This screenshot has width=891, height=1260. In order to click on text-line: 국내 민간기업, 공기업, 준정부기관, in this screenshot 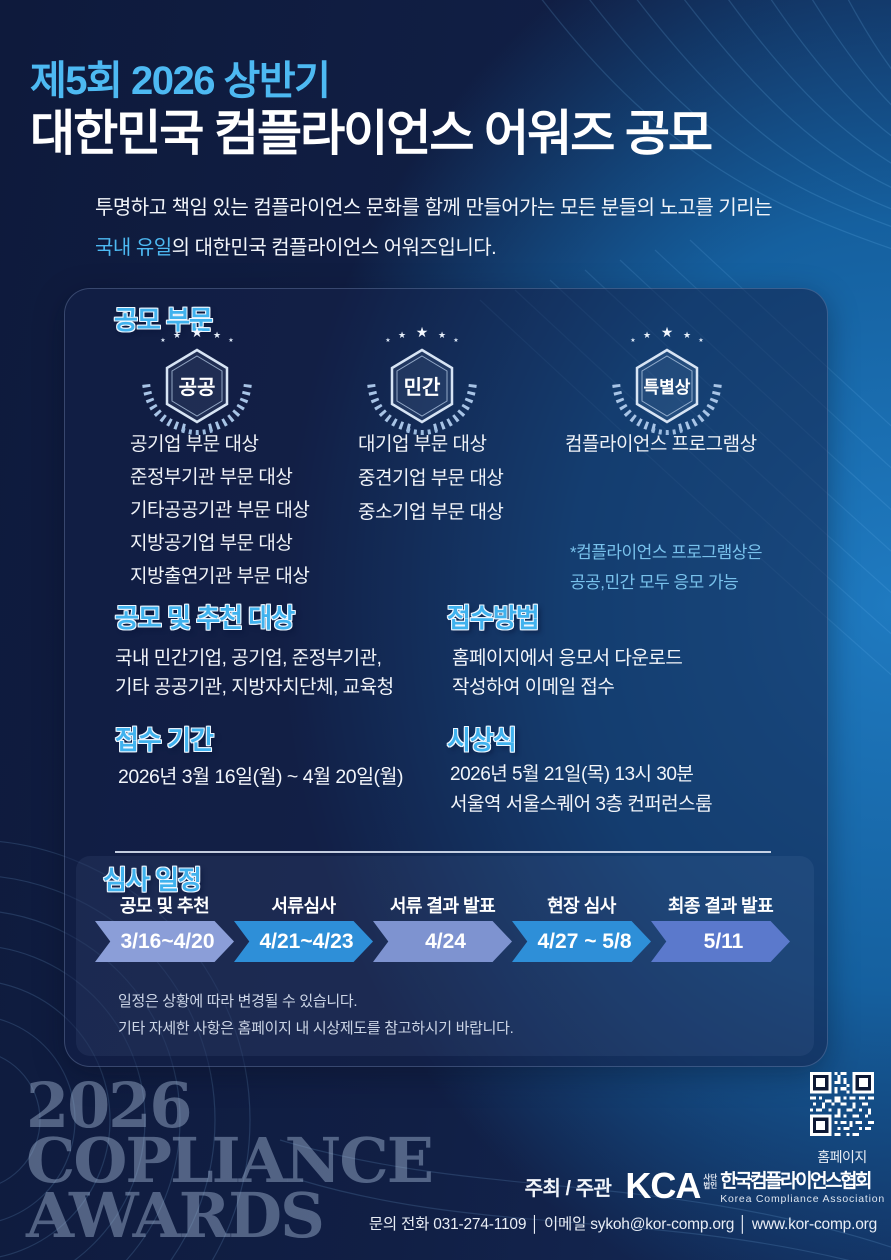, I will do `click(248, 658)`.